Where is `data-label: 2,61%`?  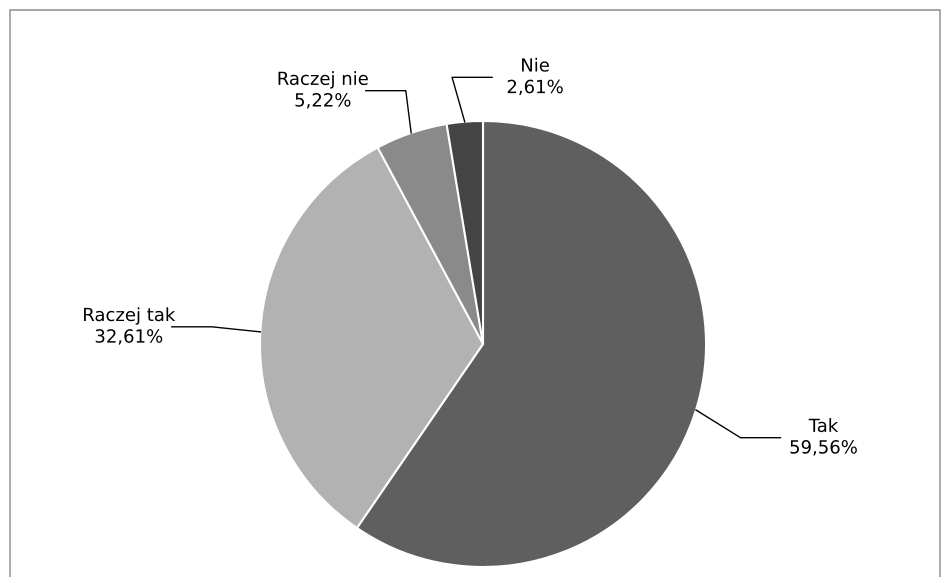 data-label: 2,61% is located at coordinates (535, 88).